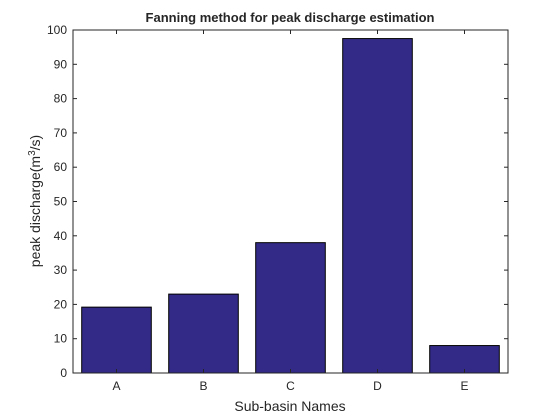 This screenshot has height=420, width=560. Describe the element at coordinates (203, 386) in the screenshot. I see `x-tick-label-B: B` at that location.